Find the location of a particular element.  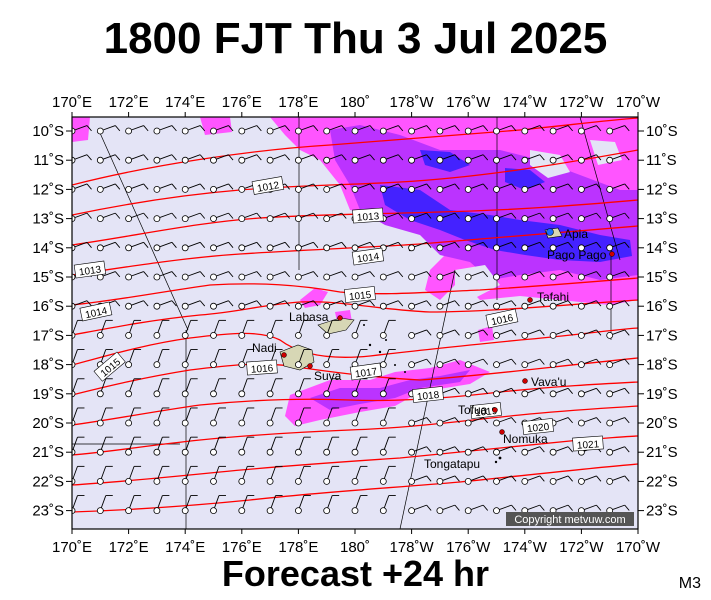

isobar-label: 1016 is located at coordinates (262, 369).